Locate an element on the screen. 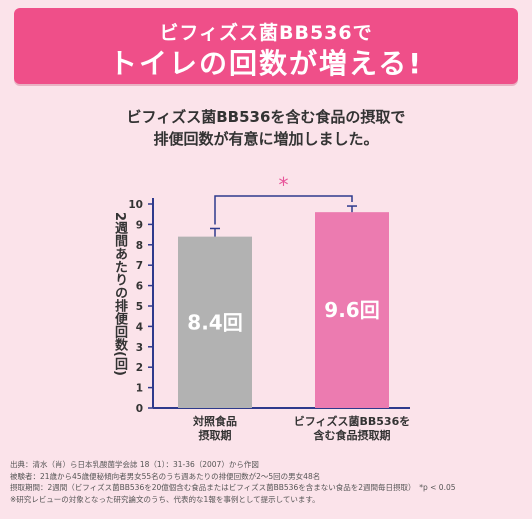 This screenshot has height=519, width=532. y-tick-label-10: 10 is located at coordinates (135, 205).